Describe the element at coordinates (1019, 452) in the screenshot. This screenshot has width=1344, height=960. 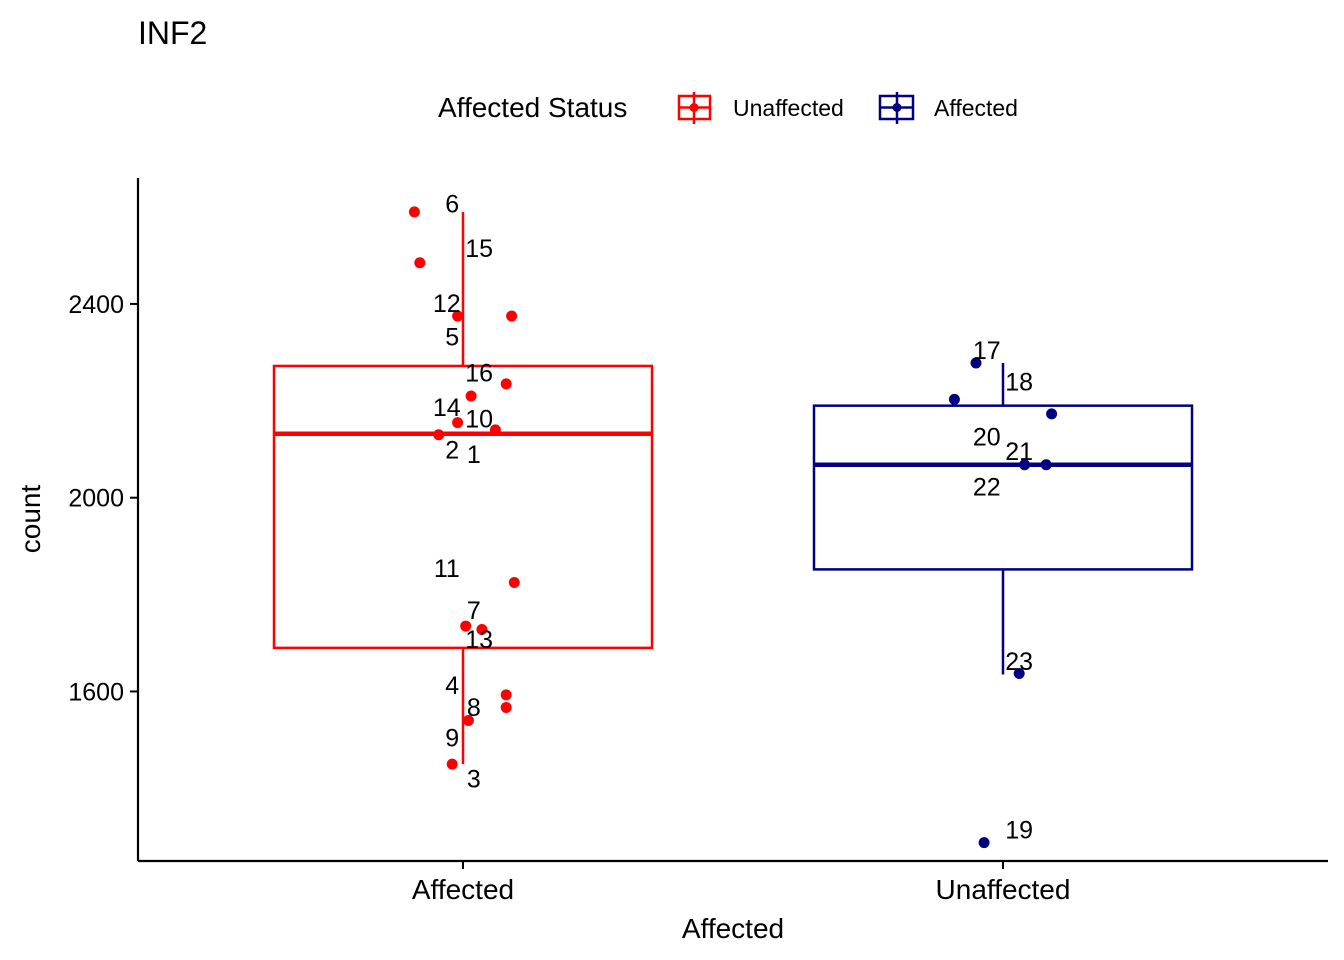
I see `point-label-21: 21` at that location.